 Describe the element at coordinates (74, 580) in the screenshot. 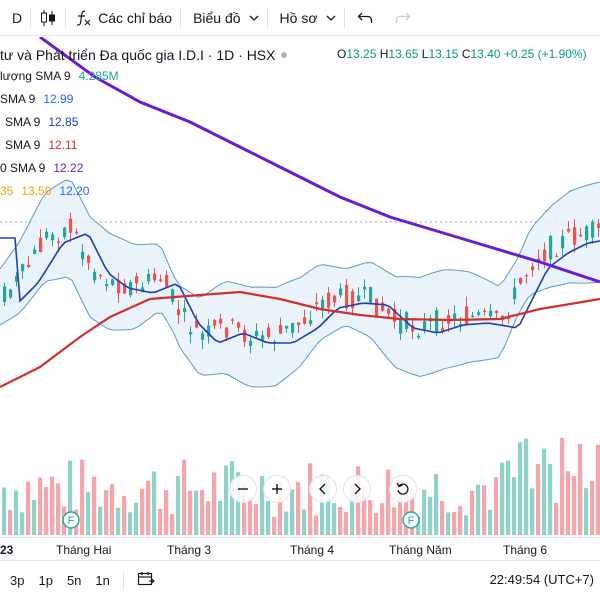

I see `range-button-5n: 5n` at that location.